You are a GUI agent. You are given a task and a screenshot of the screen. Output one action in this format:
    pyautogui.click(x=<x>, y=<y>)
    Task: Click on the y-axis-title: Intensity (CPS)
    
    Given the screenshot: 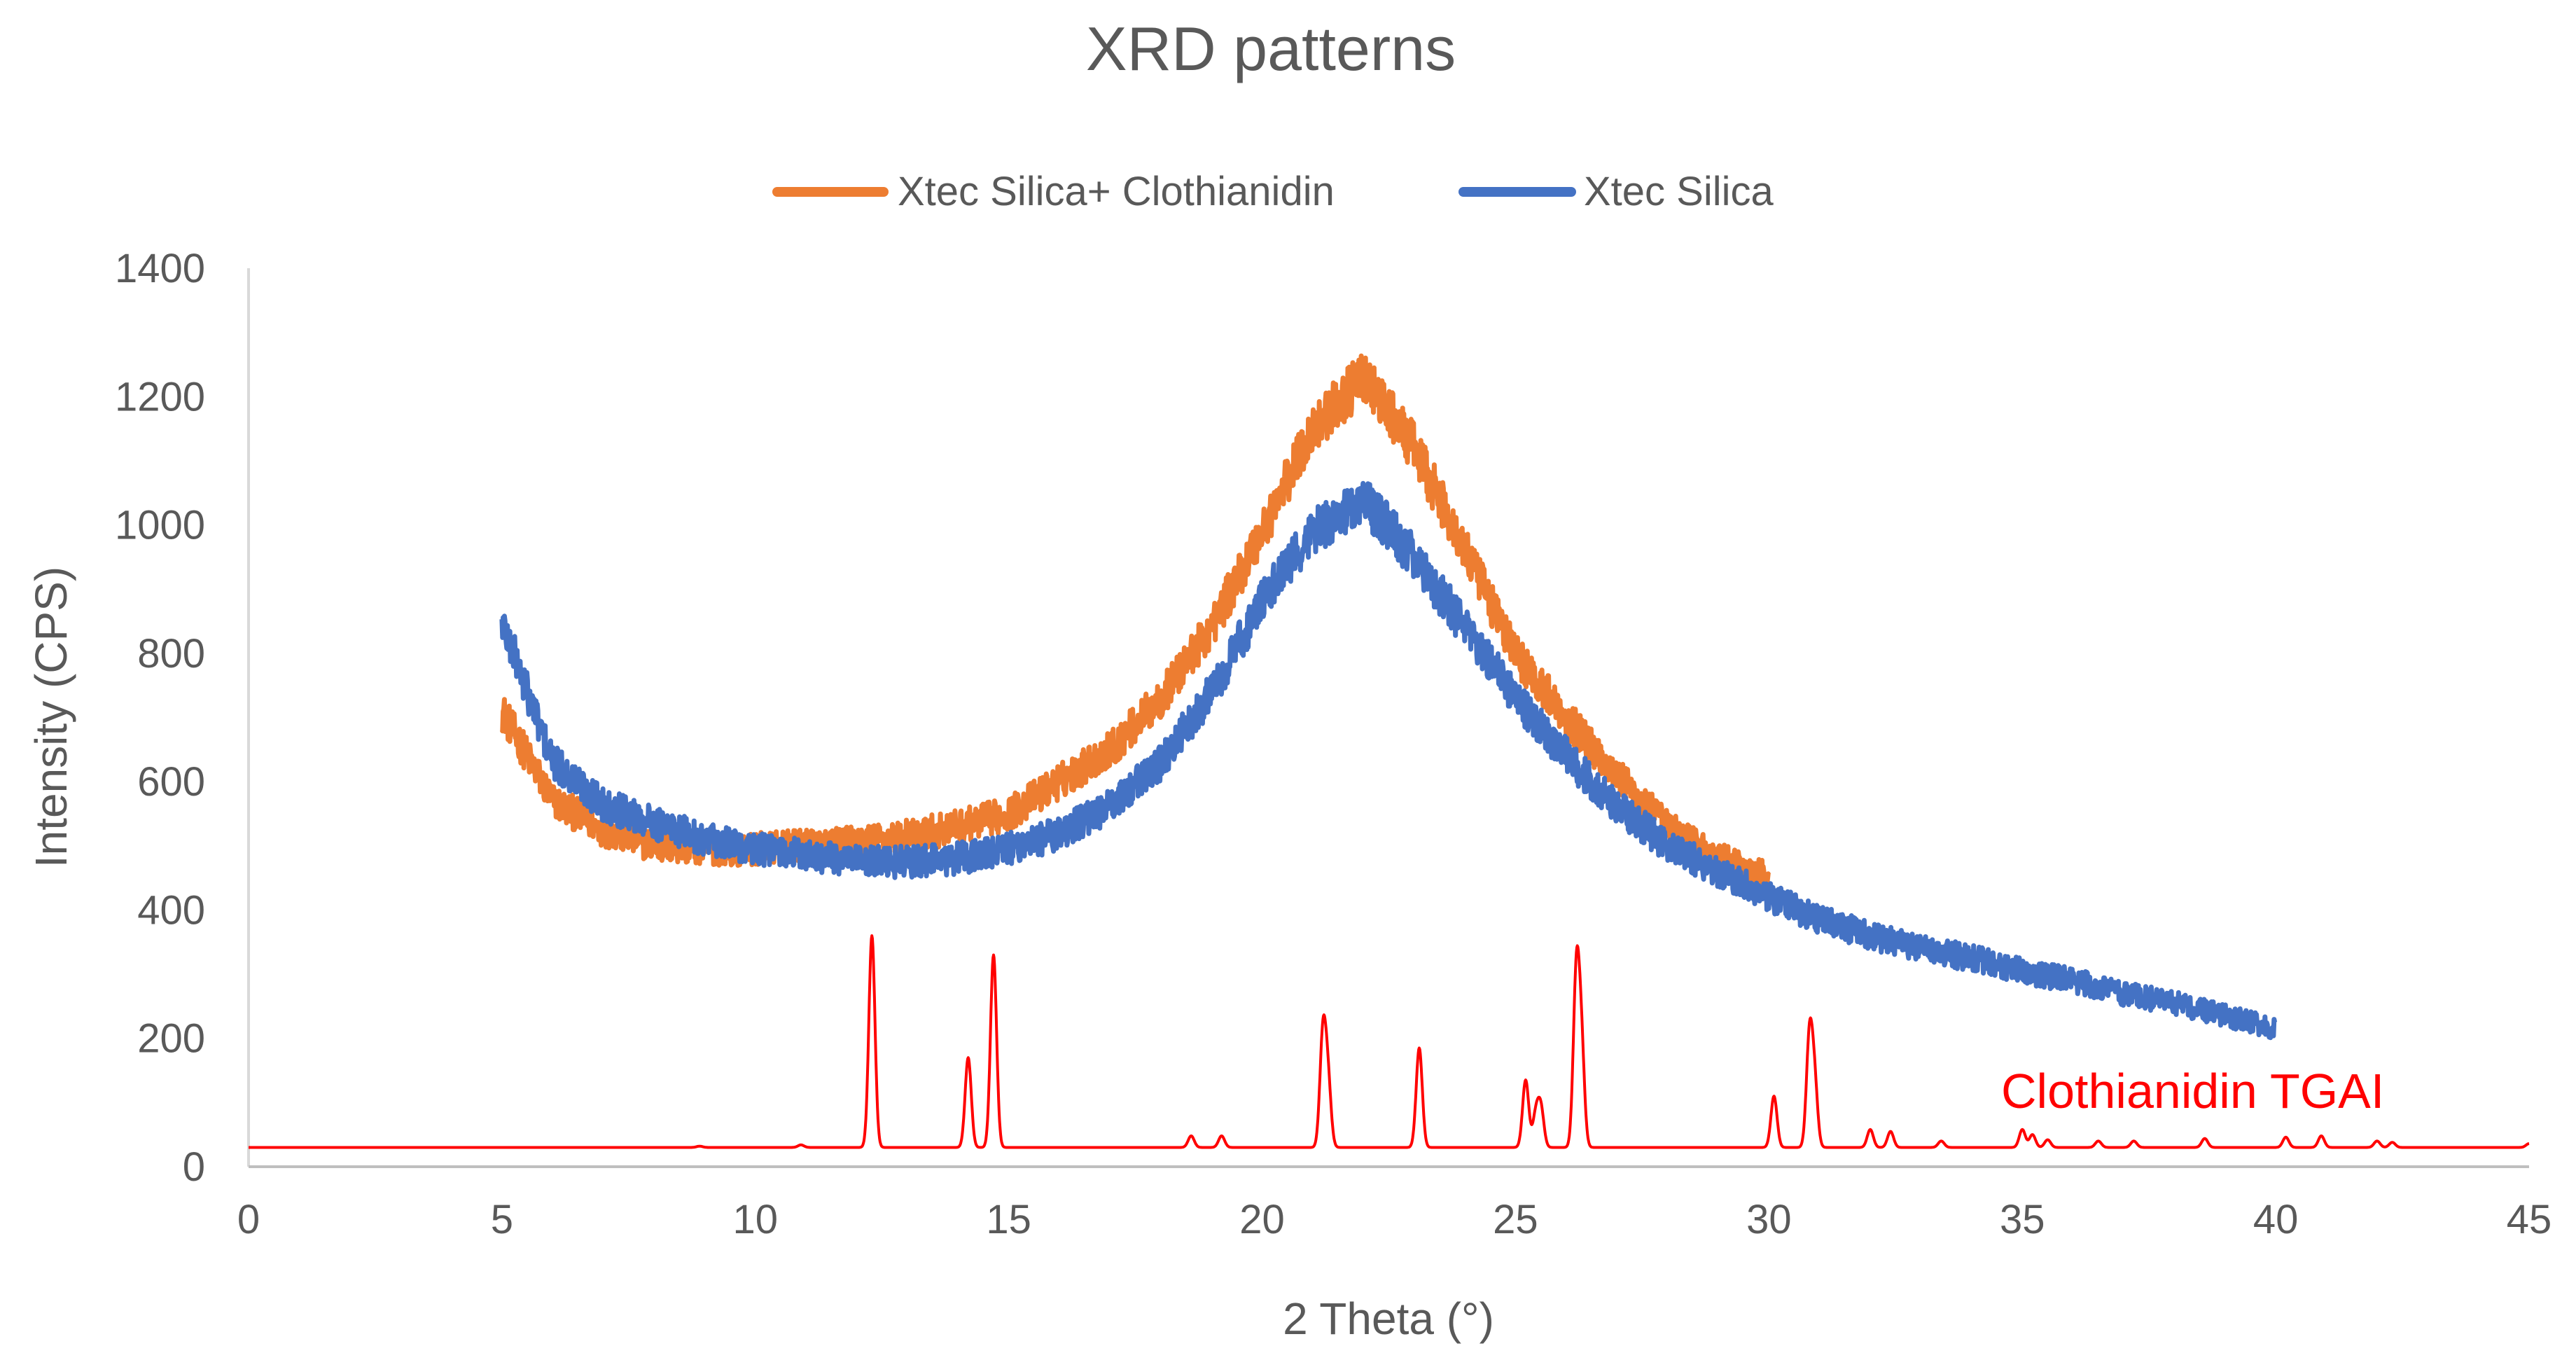 What is the action you would take?
    pyautogui.click(x=51, y=717)
    